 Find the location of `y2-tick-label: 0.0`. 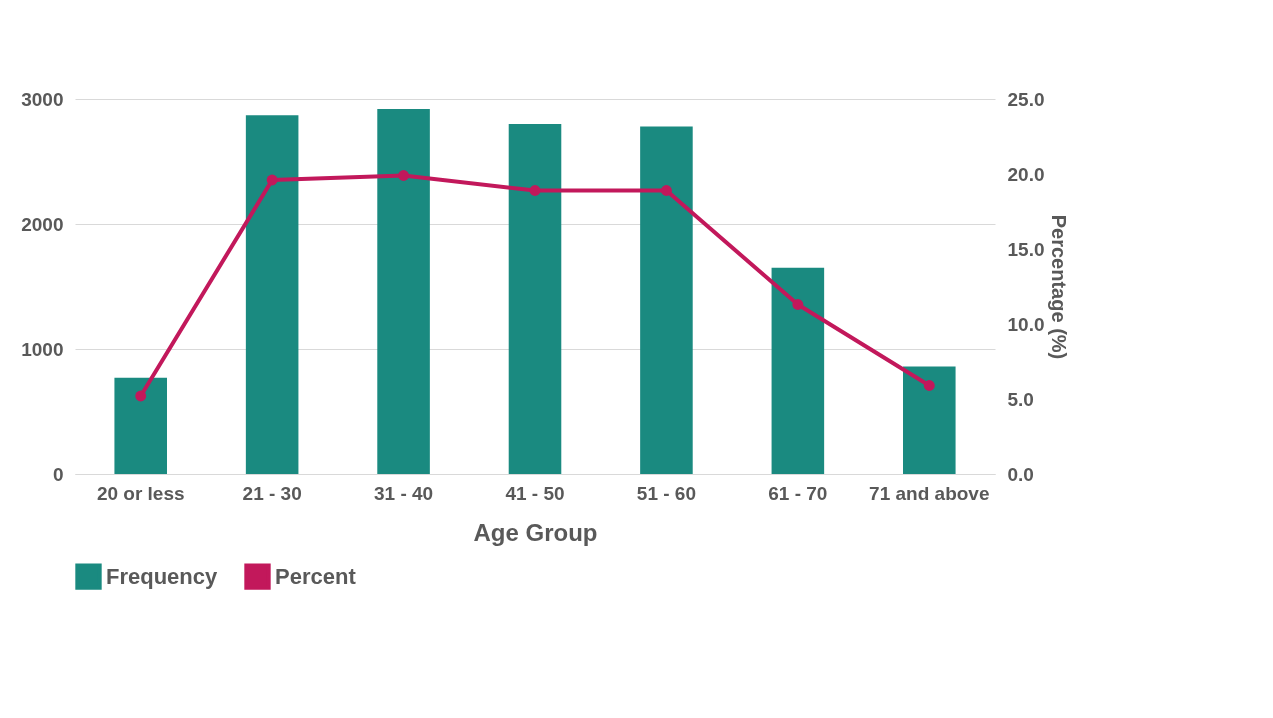

y2-tick-label: 0.0 is located at coordinates (1020, 474).